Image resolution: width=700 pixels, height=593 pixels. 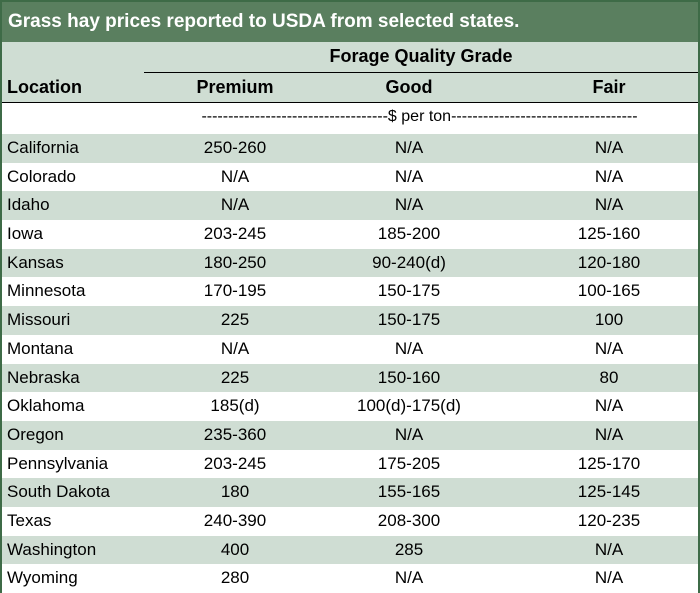 I want to click on location-cell: Pennsylvania, so click(x=58, y=463).